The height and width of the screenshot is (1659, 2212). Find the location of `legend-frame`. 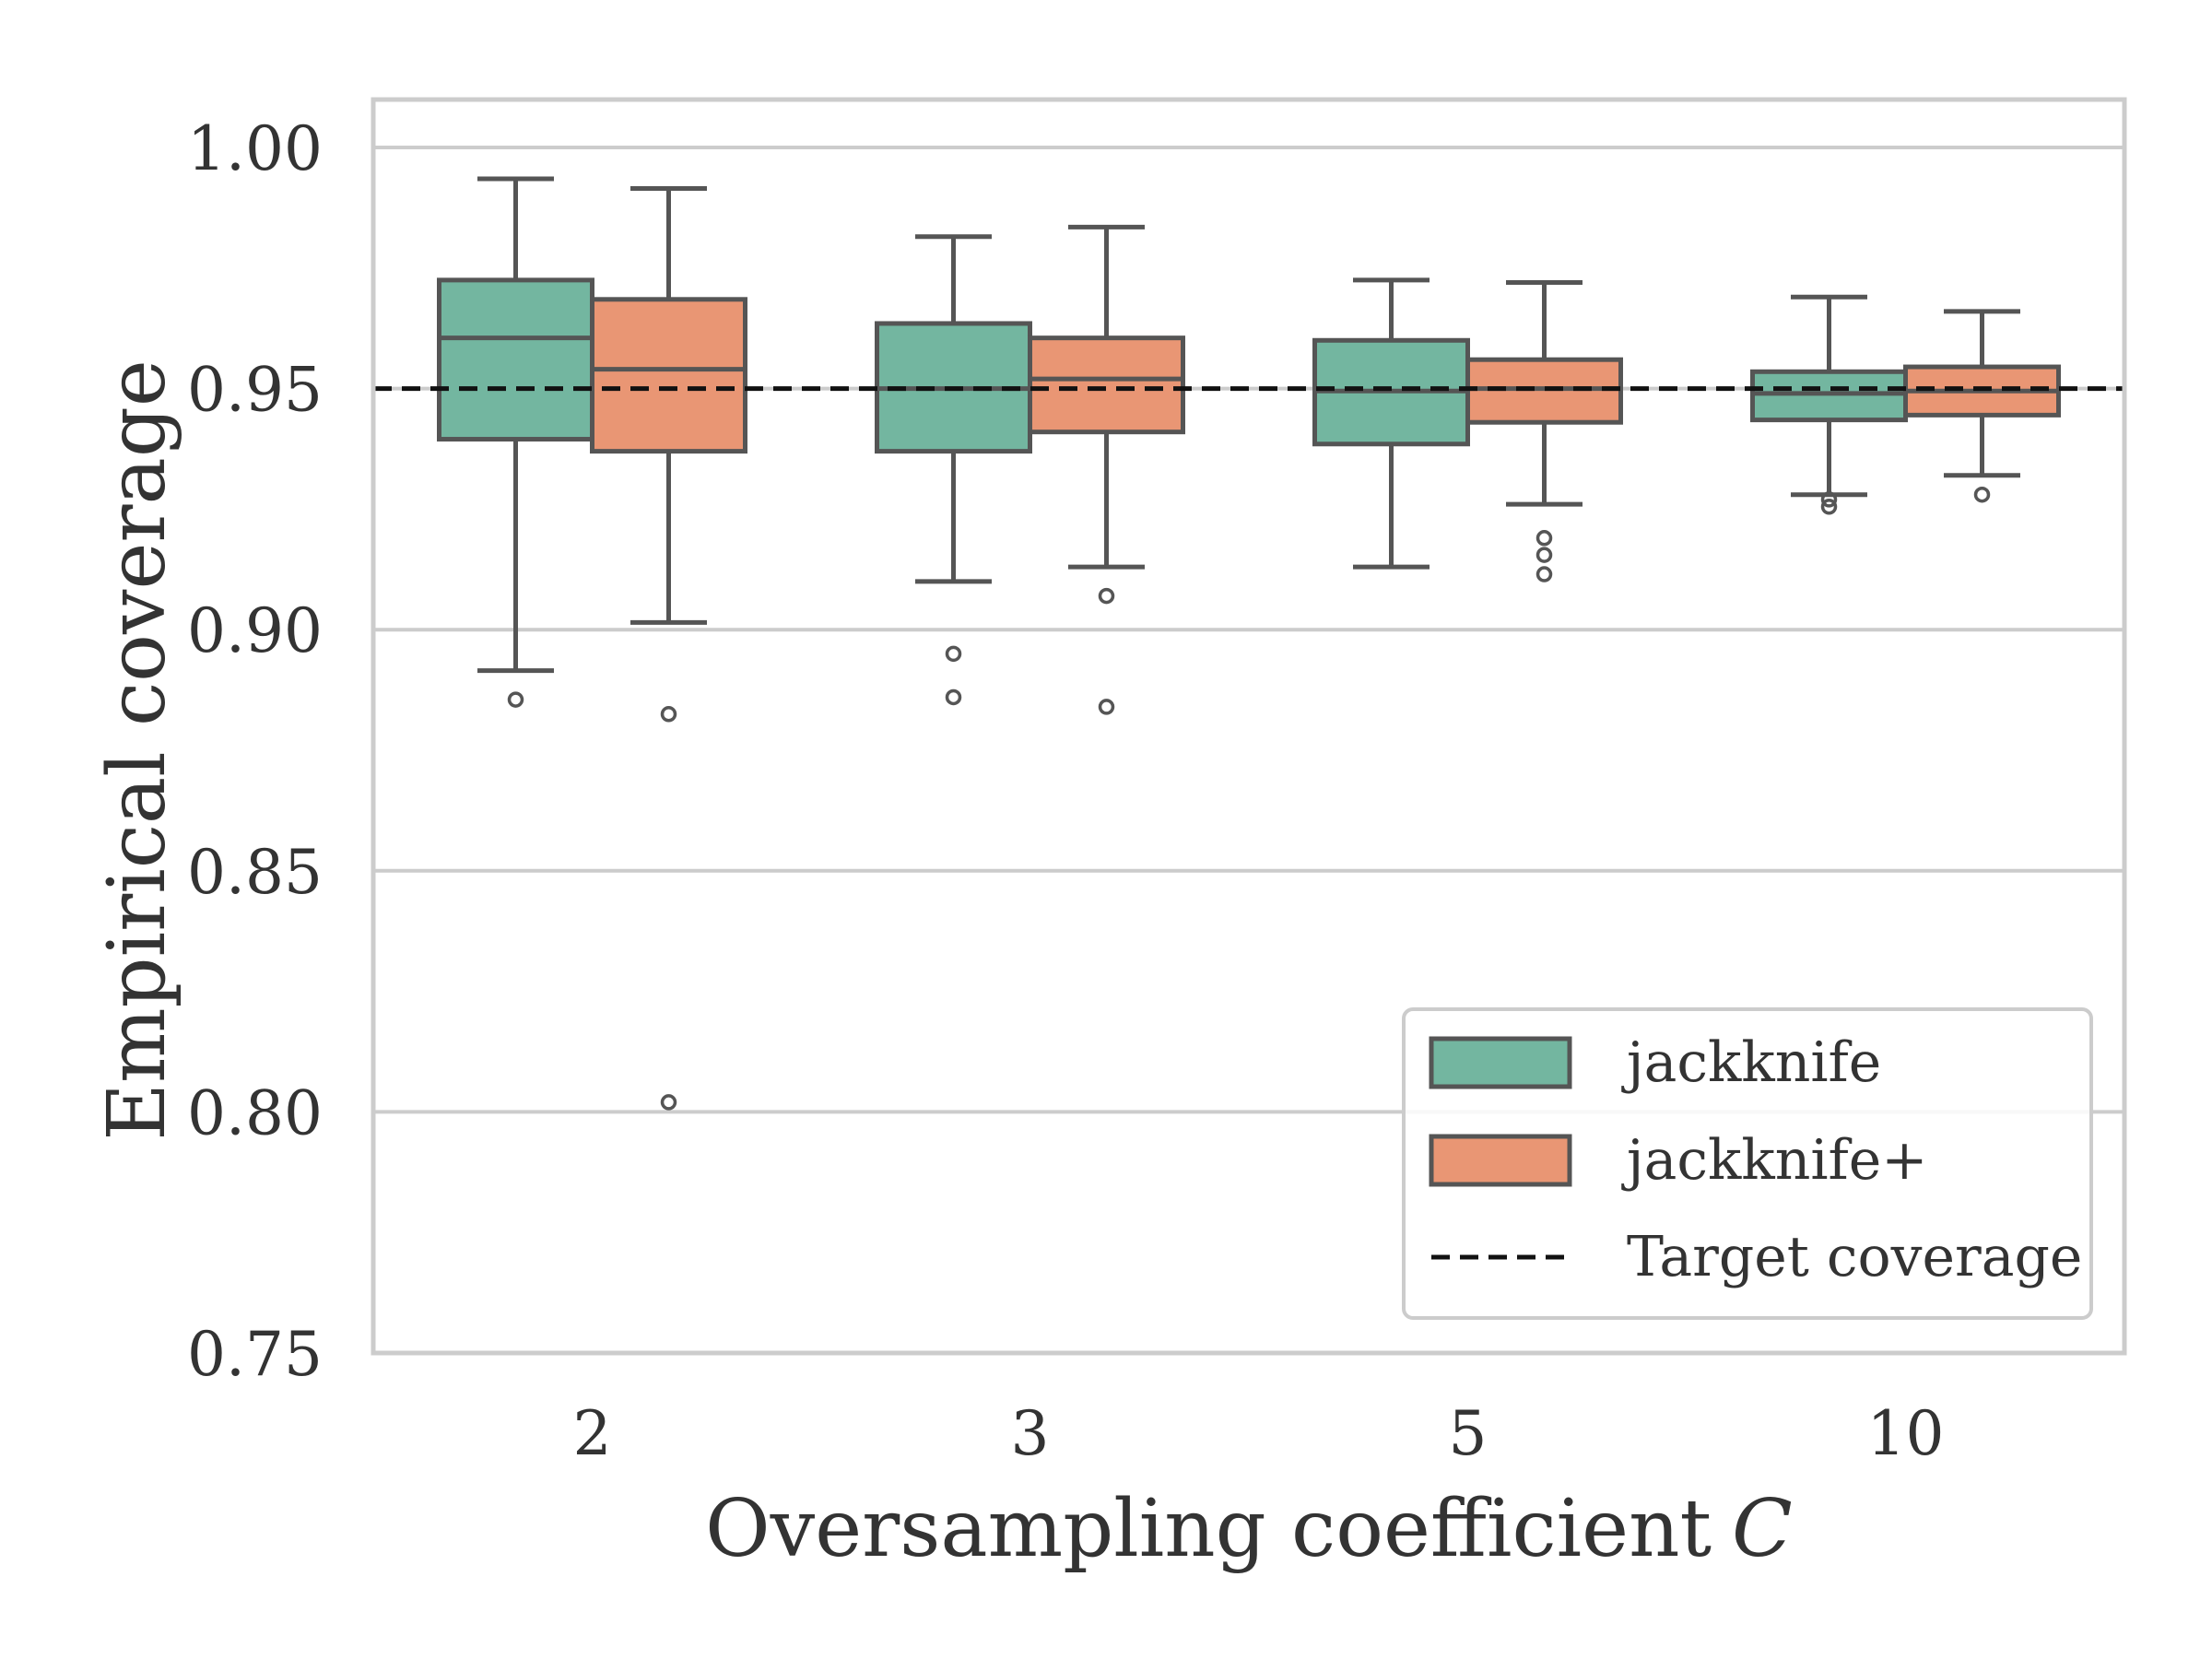

legend-frame is located at coordinates (1747, 1163).